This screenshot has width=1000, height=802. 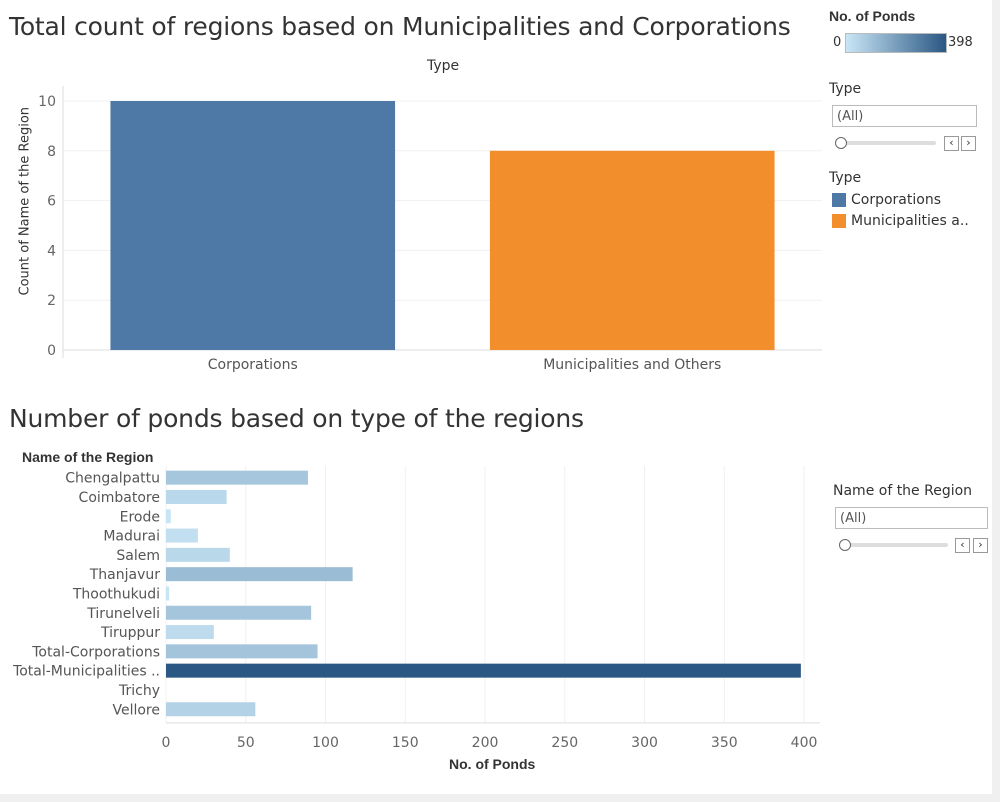 What do you see at coordinates (896, 200) in the screenshot?
I see `legend-item-corporations: Corporations` at bounding box center [896, 200].